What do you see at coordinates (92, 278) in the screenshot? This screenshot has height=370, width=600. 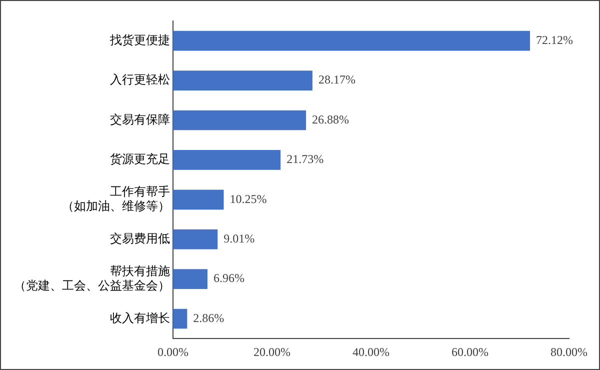 I see `y-tick-label: 帮扶有措施（党建、工会、公益基金会）` at bounding box center [92, 278].